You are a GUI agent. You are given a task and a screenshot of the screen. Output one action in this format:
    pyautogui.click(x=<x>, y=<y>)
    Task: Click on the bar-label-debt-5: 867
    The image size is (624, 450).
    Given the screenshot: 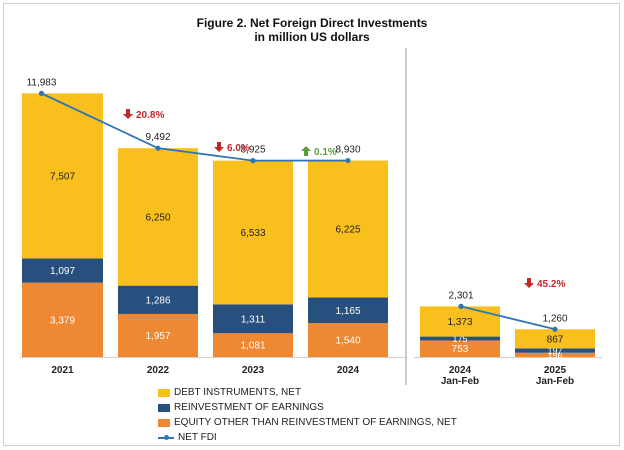 What is the action you would take?
    pyautogui.click(x=555, y=339)
    